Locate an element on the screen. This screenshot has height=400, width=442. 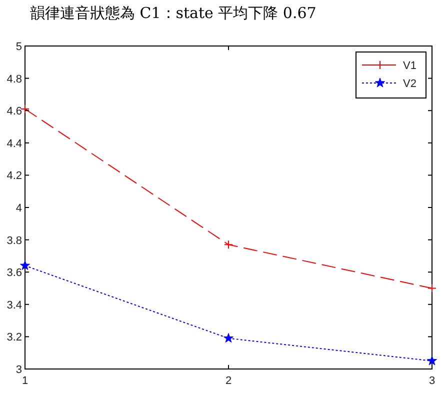
x-tick-label: 1 is located at coordinates (25, 381).